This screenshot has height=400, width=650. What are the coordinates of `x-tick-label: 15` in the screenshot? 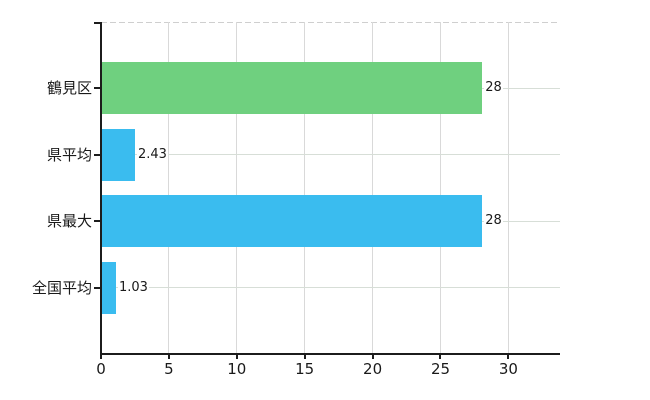 It's located at (305, 369).